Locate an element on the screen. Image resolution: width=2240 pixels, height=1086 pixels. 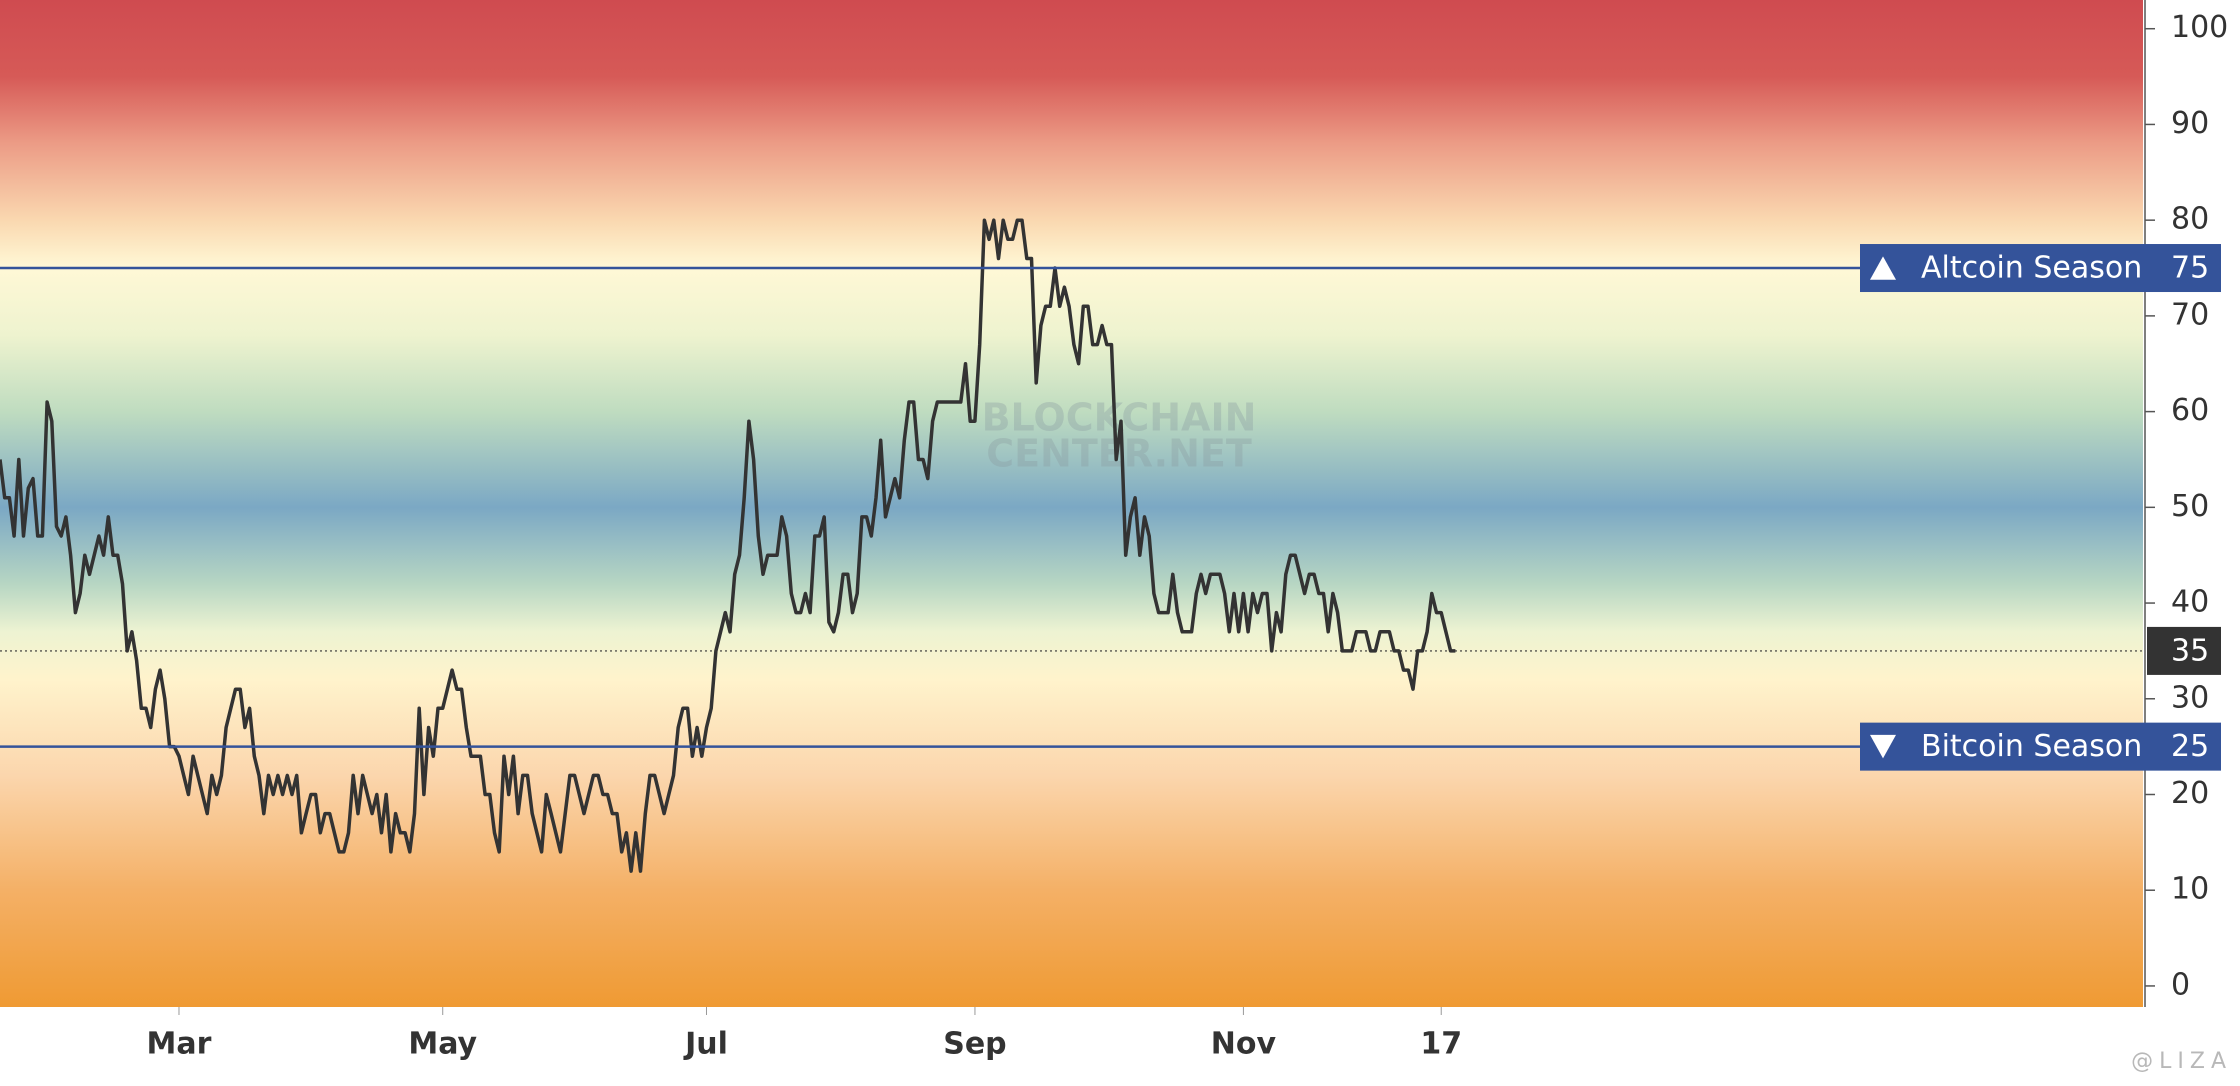
x-tick-label: Nov is located at coordinates (1244, 1044).